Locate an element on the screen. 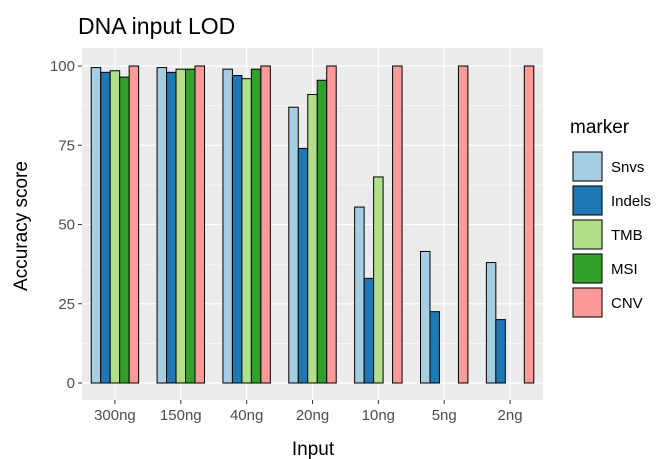  y-tick-label: 25 is located at coordinates (66, 304).